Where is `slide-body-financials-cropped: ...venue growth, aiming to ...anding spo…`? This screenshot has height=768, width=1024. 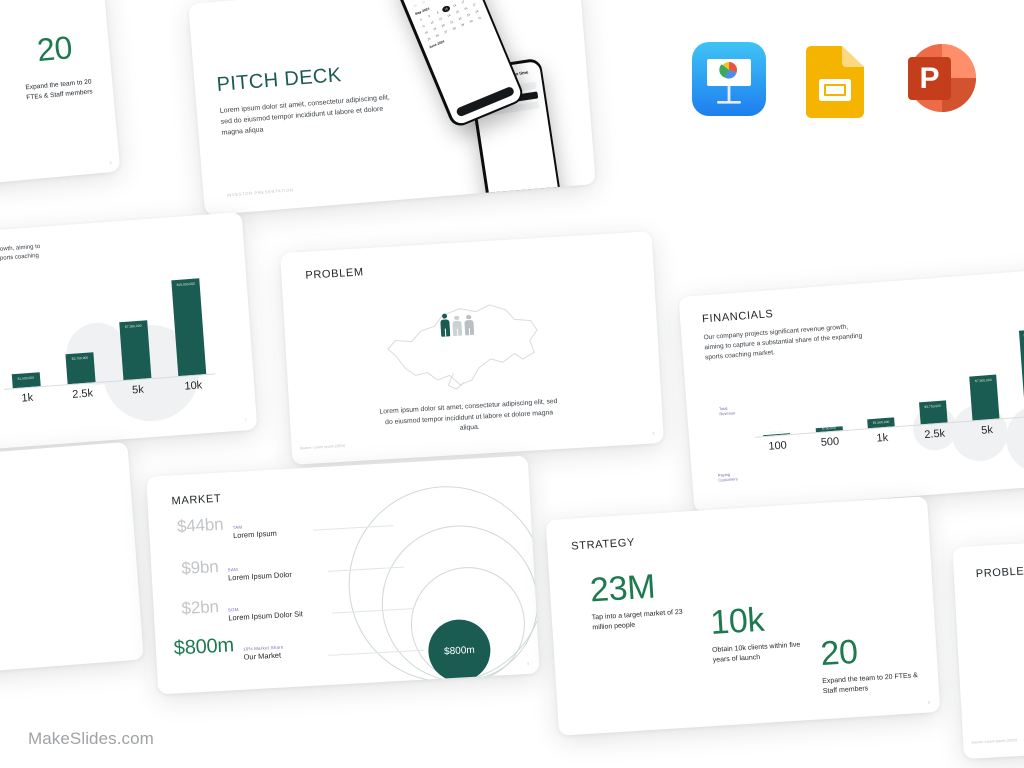 slide-body-financials-cropped: ...venue growth, aiming to ...anding spo… is located at coordinates (20, 253).